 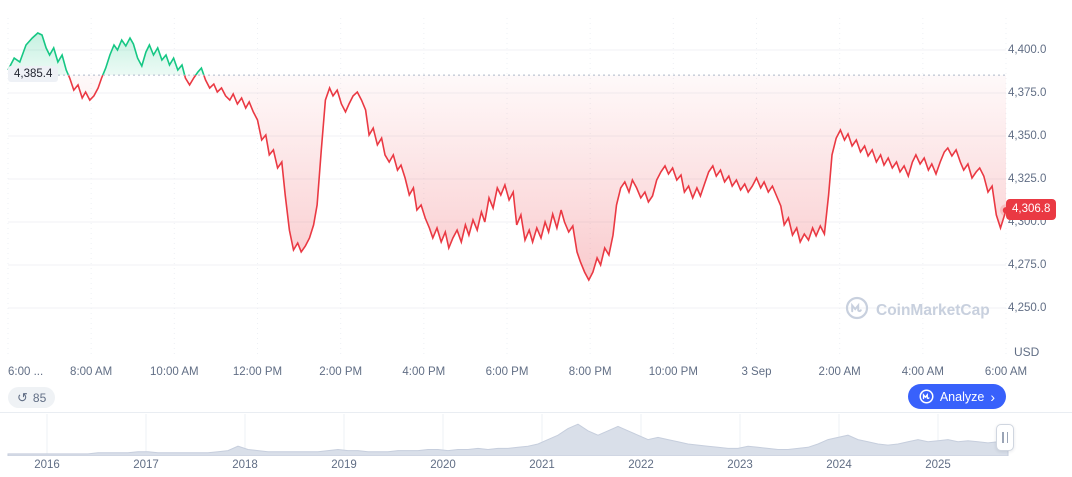 What do you see at coordinates (1005, 437) in the screenshot?
I see `brush-resize-handle` at bounding box center [1005, 437].